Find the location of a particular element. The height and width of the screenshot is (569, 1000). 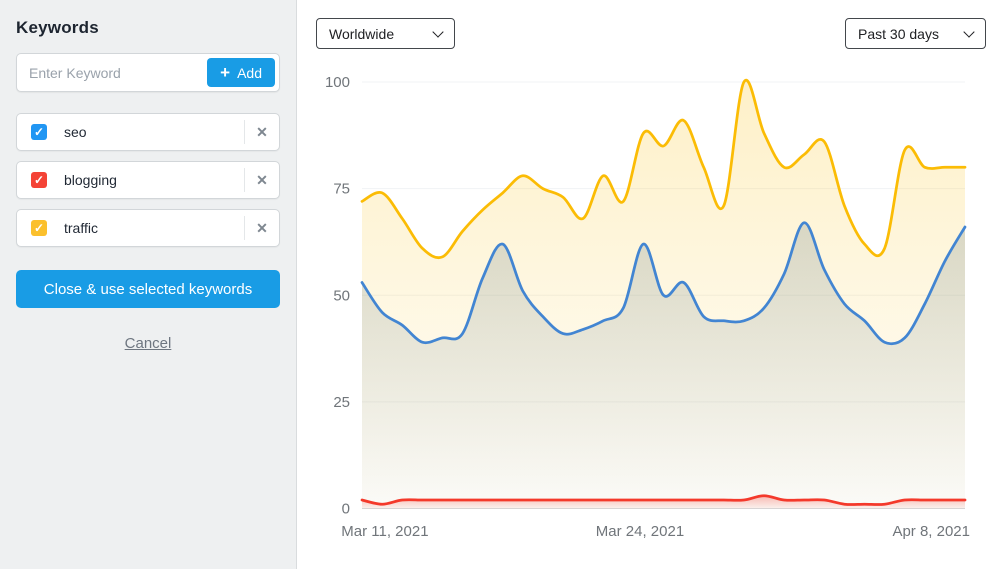

keyword-input-row: + Add is located at coordinates (148, 72).